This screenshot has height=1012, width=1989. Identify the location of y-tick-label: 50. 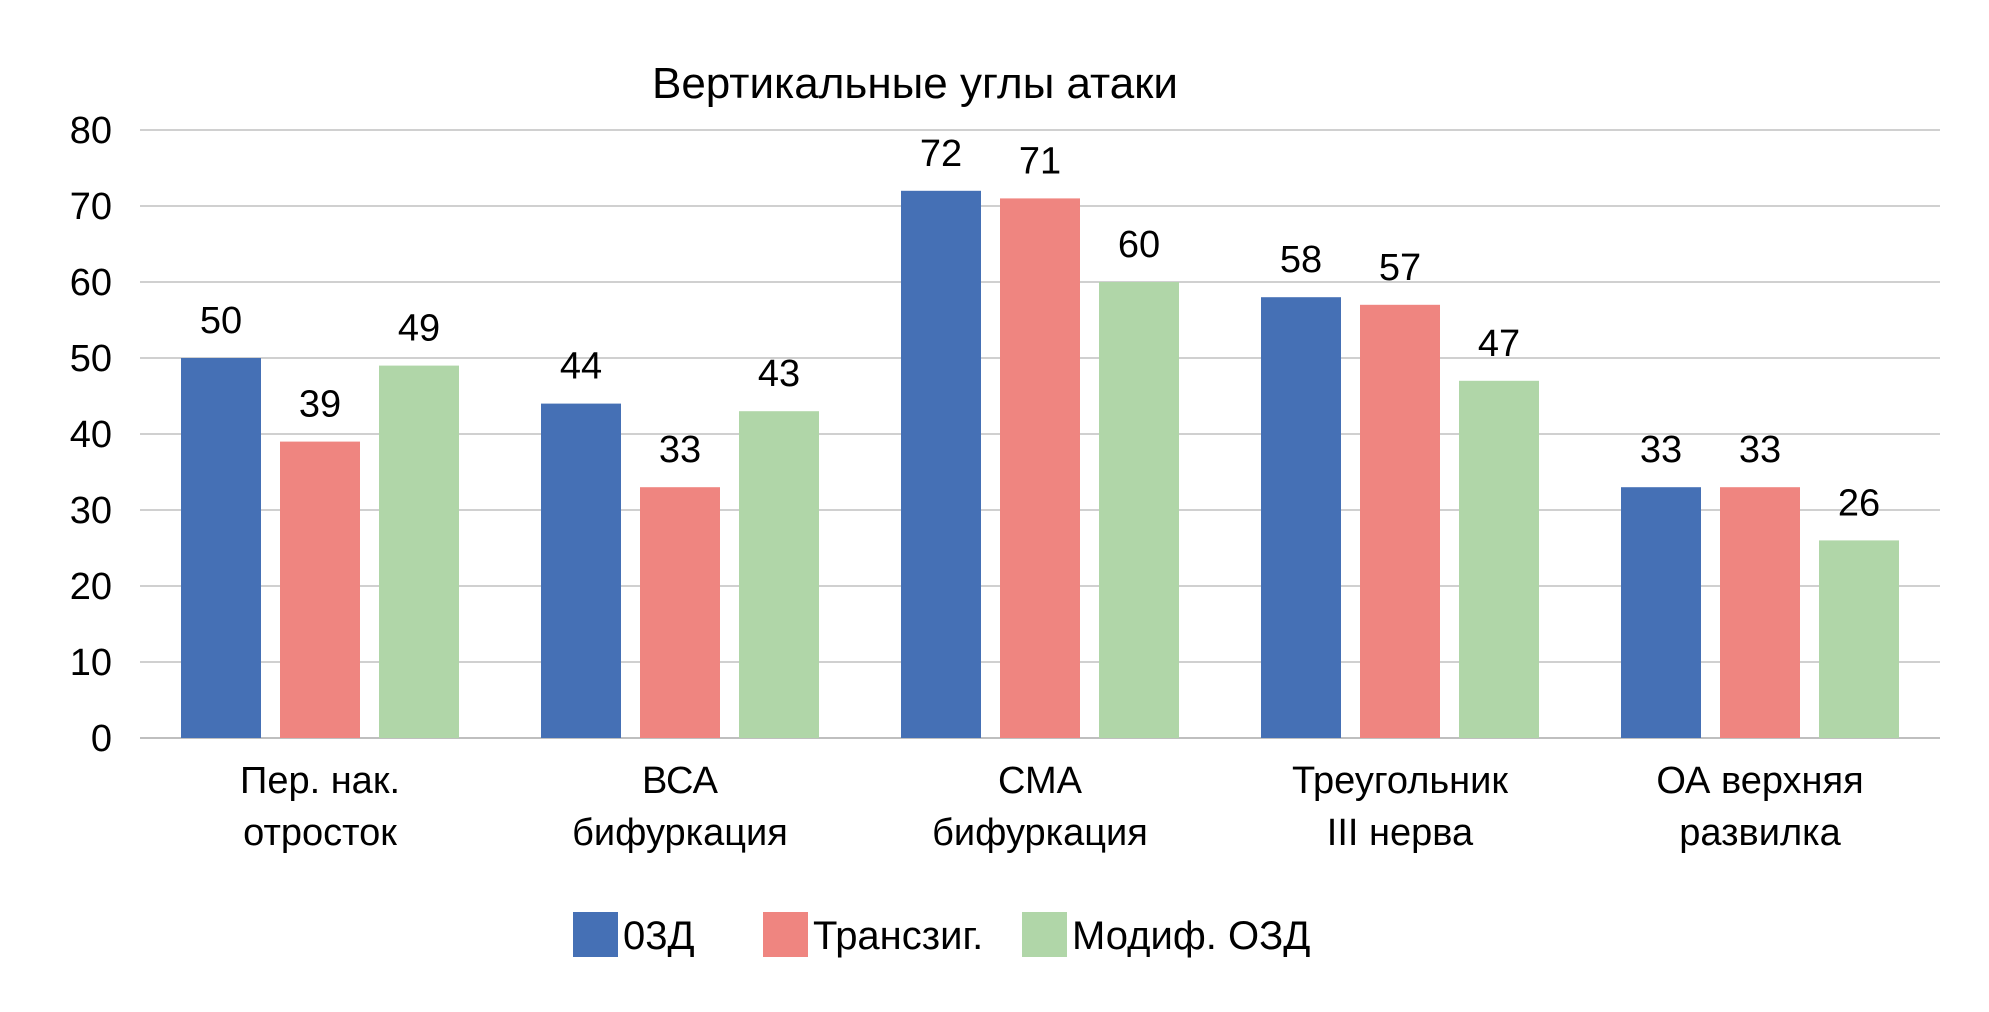
(91, 359).